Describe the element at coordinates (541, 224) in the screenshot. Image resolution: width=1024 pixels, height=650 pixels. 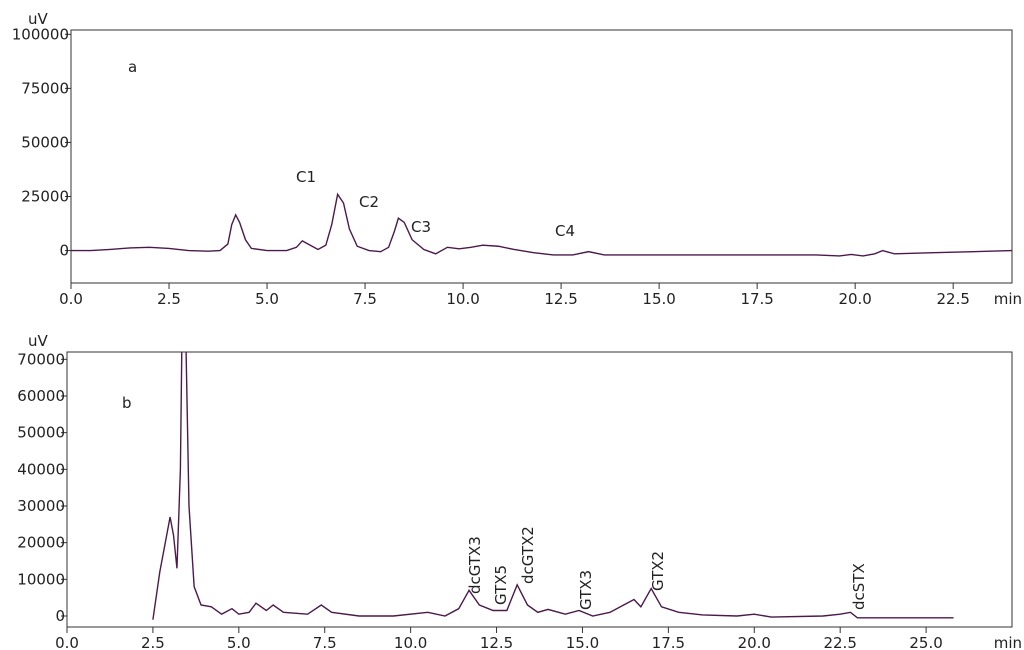
I see `trace` at that location.